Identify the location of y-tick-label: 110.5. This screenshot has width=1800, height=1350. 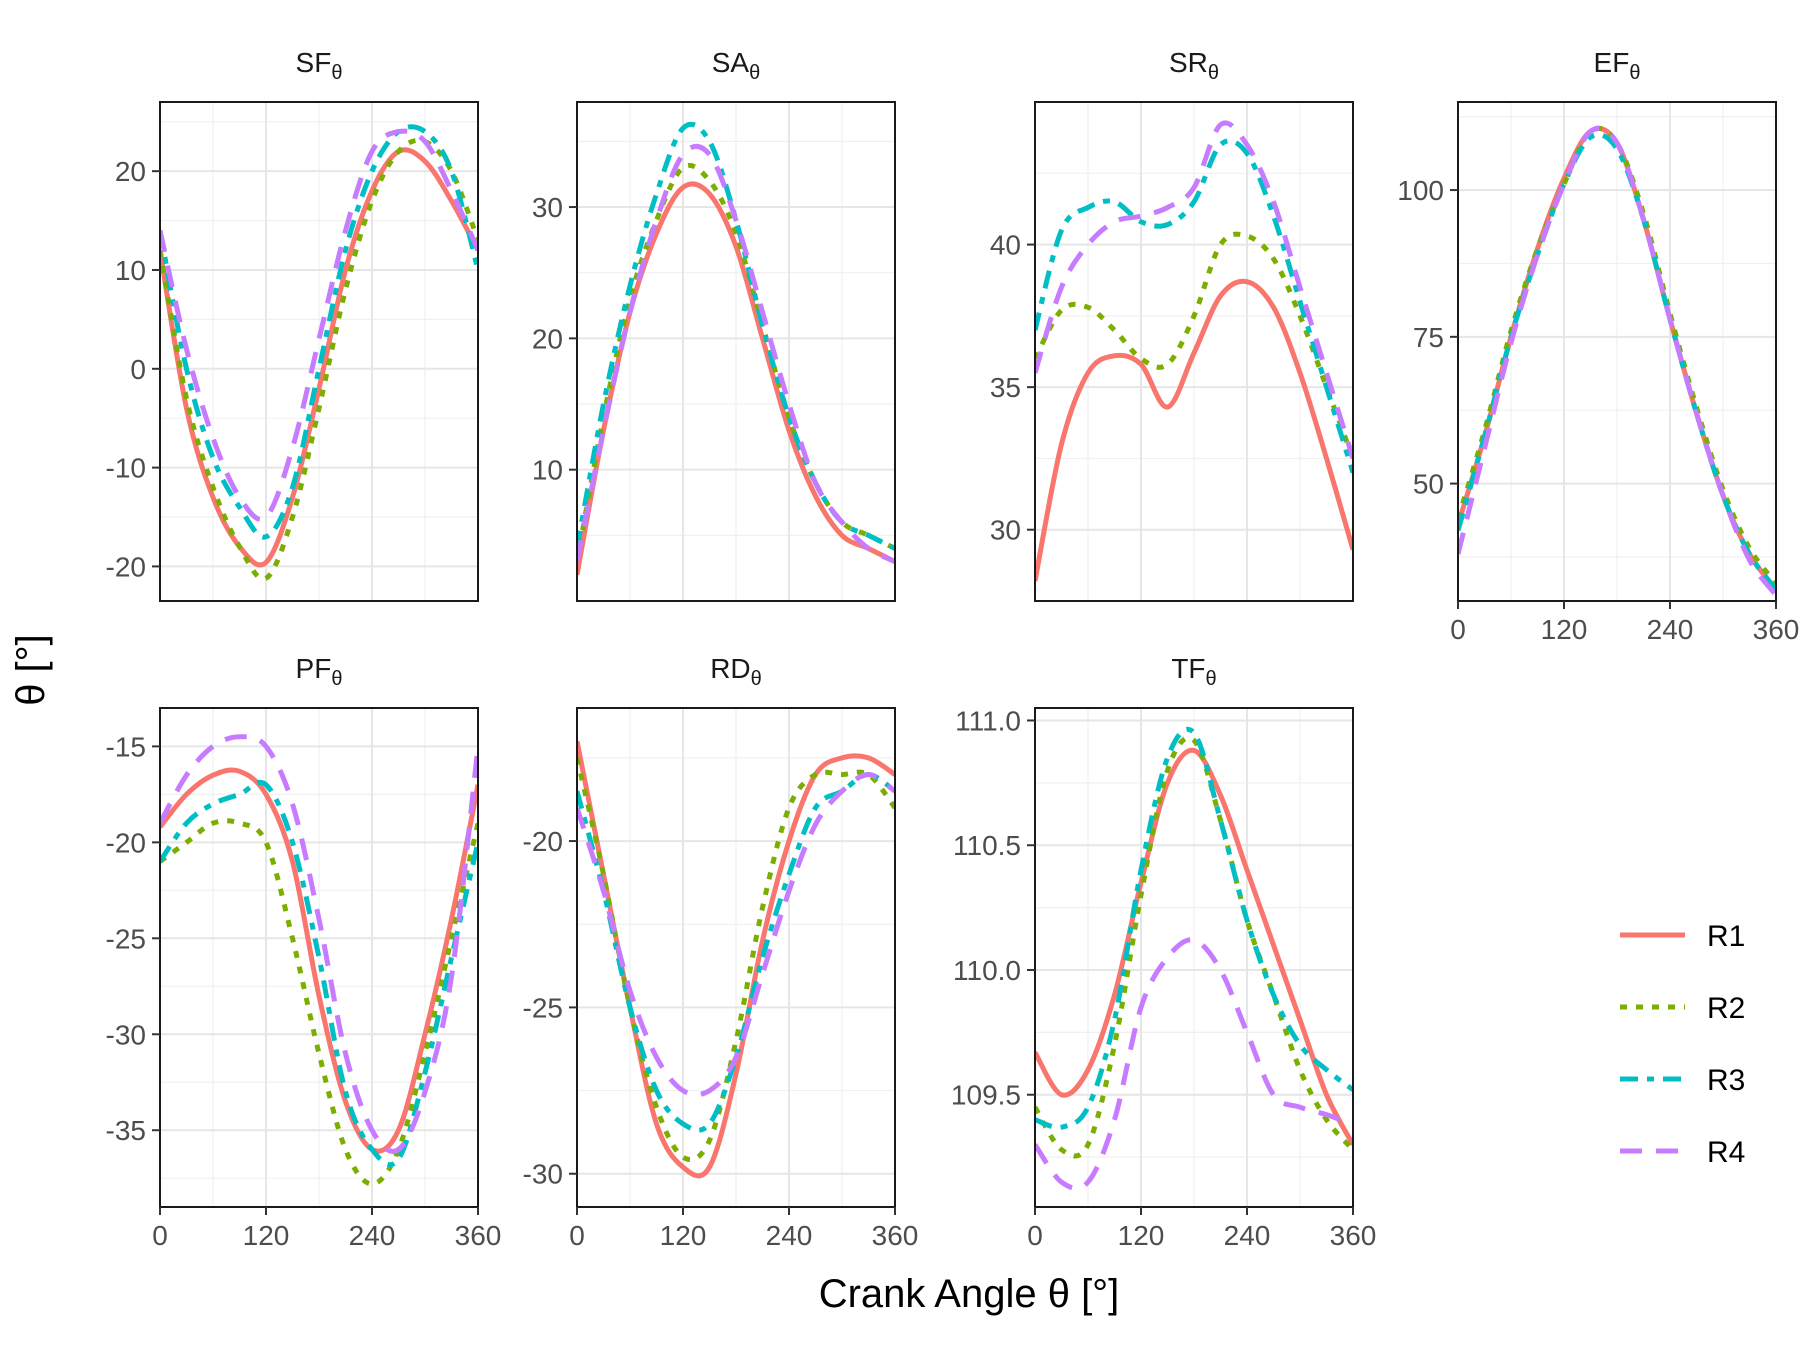
(987, 845).